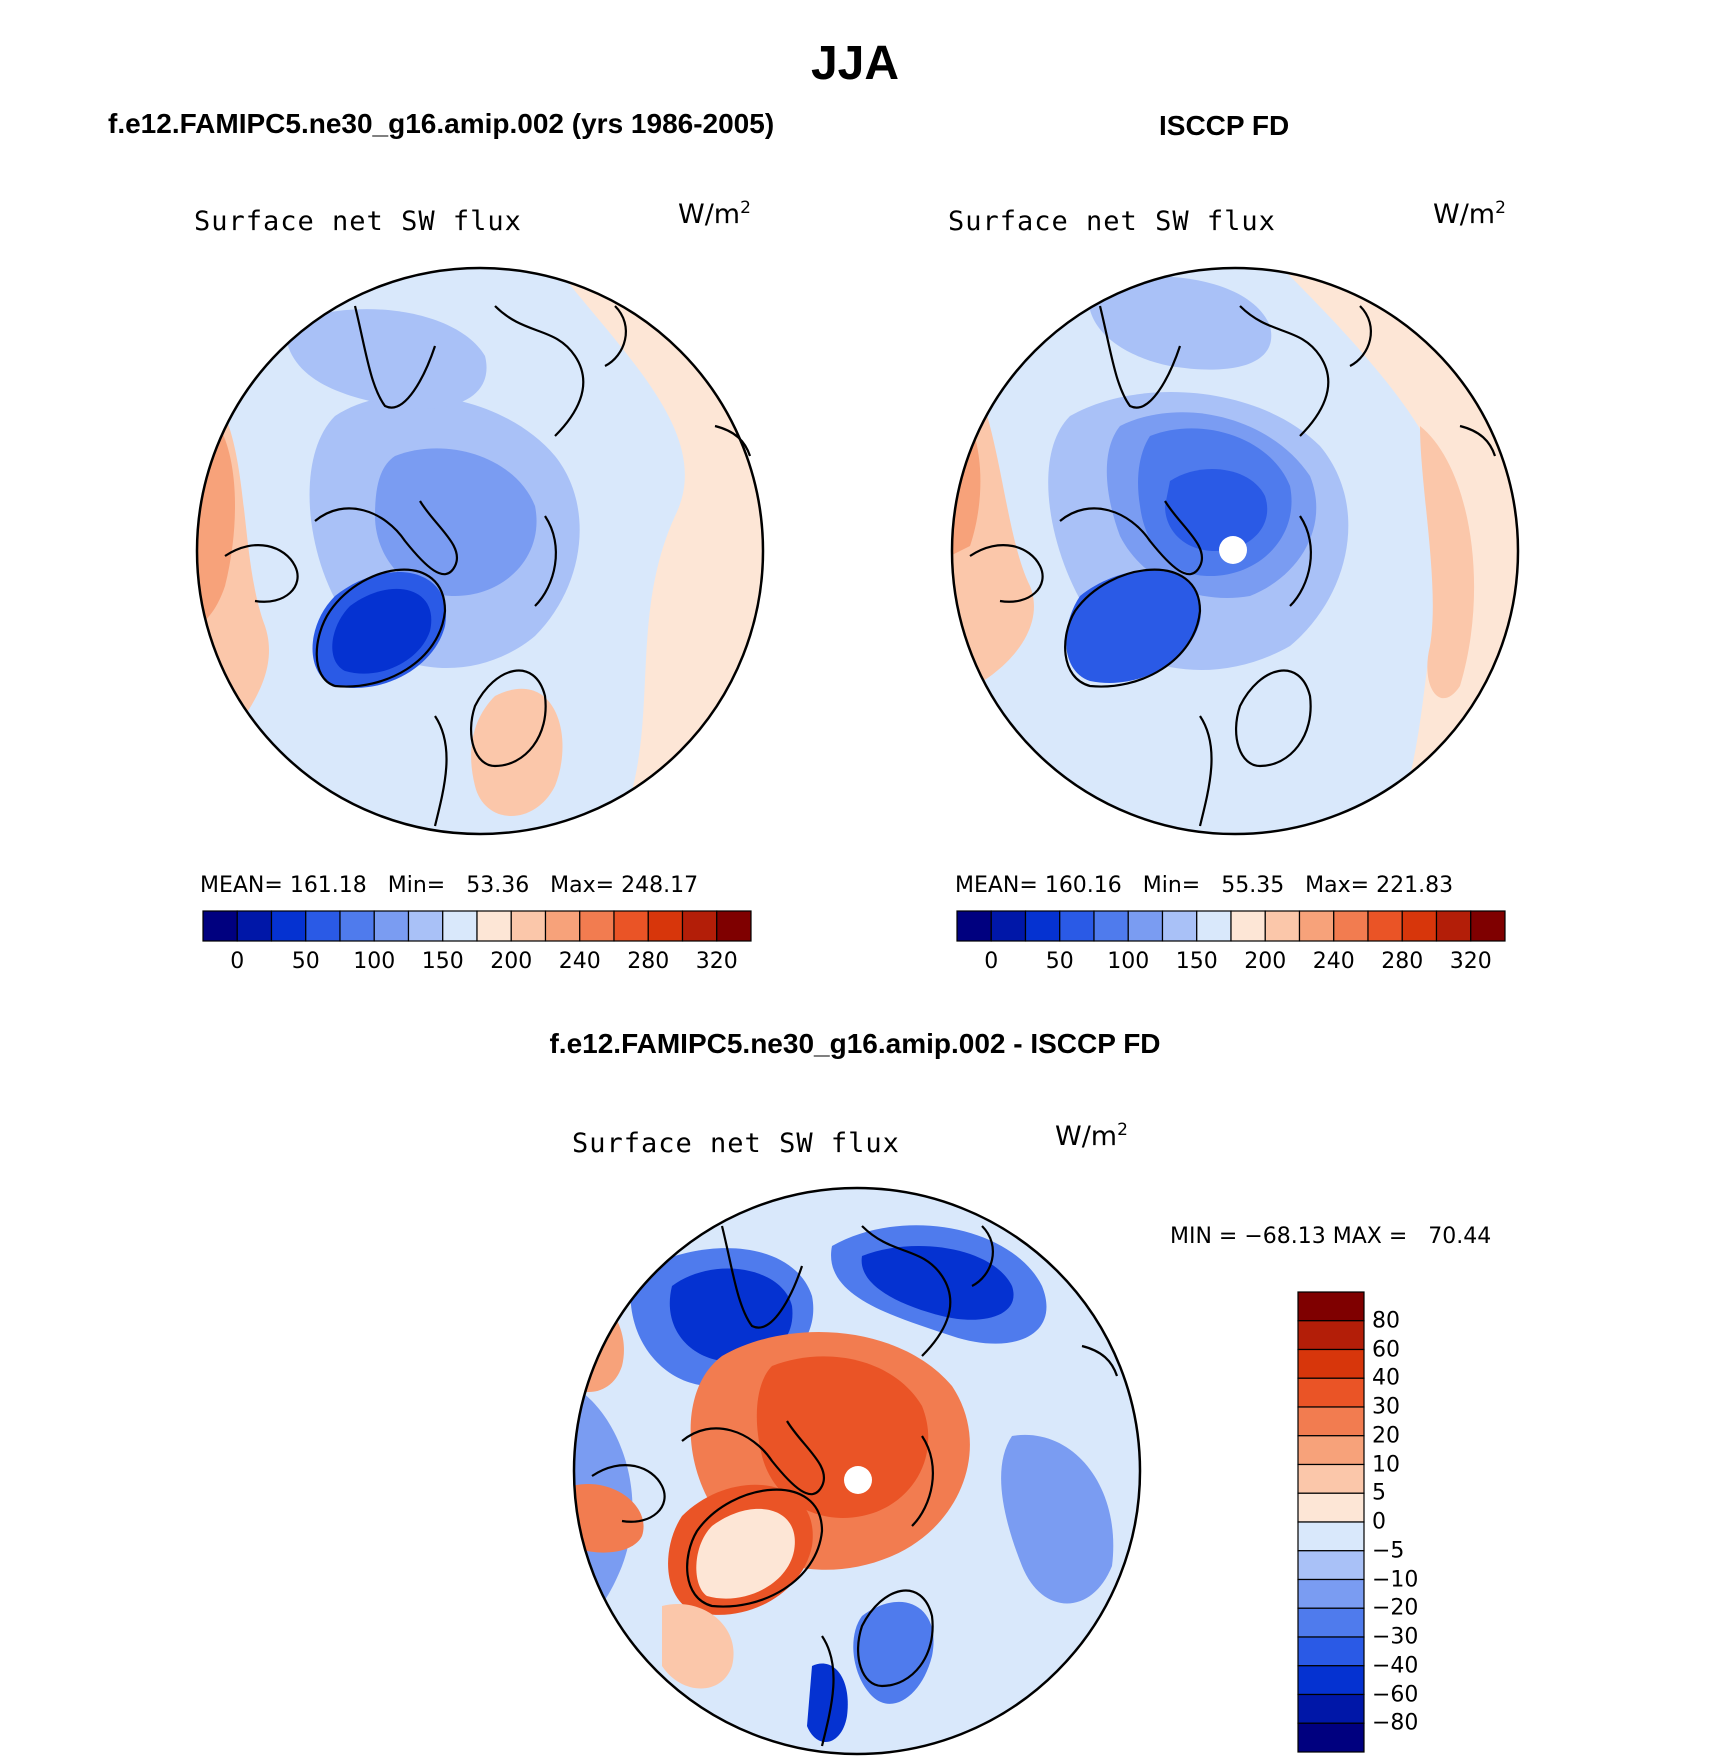  I want to click on model-colorbar-ticks: 0 50 100 150 200 240 280 320, so click(477, 964).